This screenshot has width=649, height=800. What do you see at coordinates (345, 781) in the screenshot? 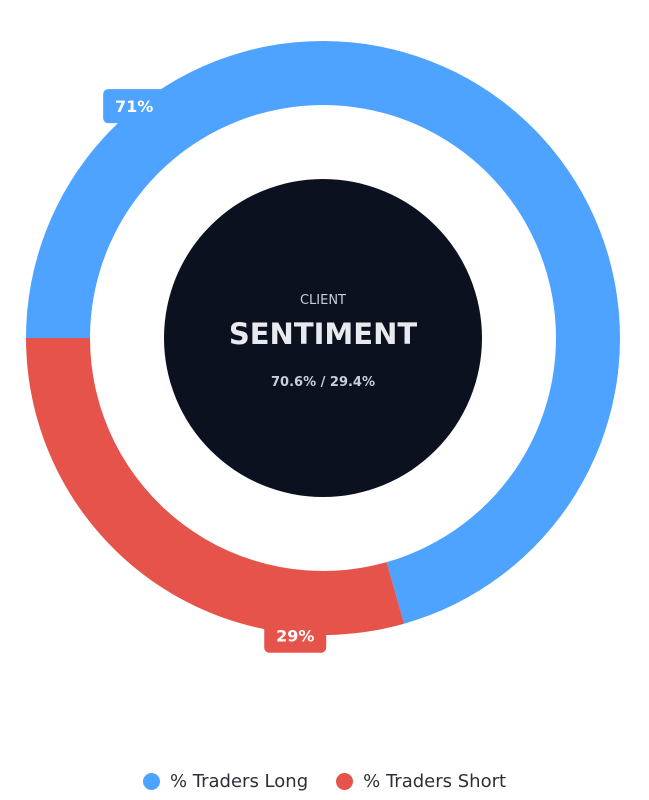
I see `legend-swatch-short` at bounding box center [345, 781].